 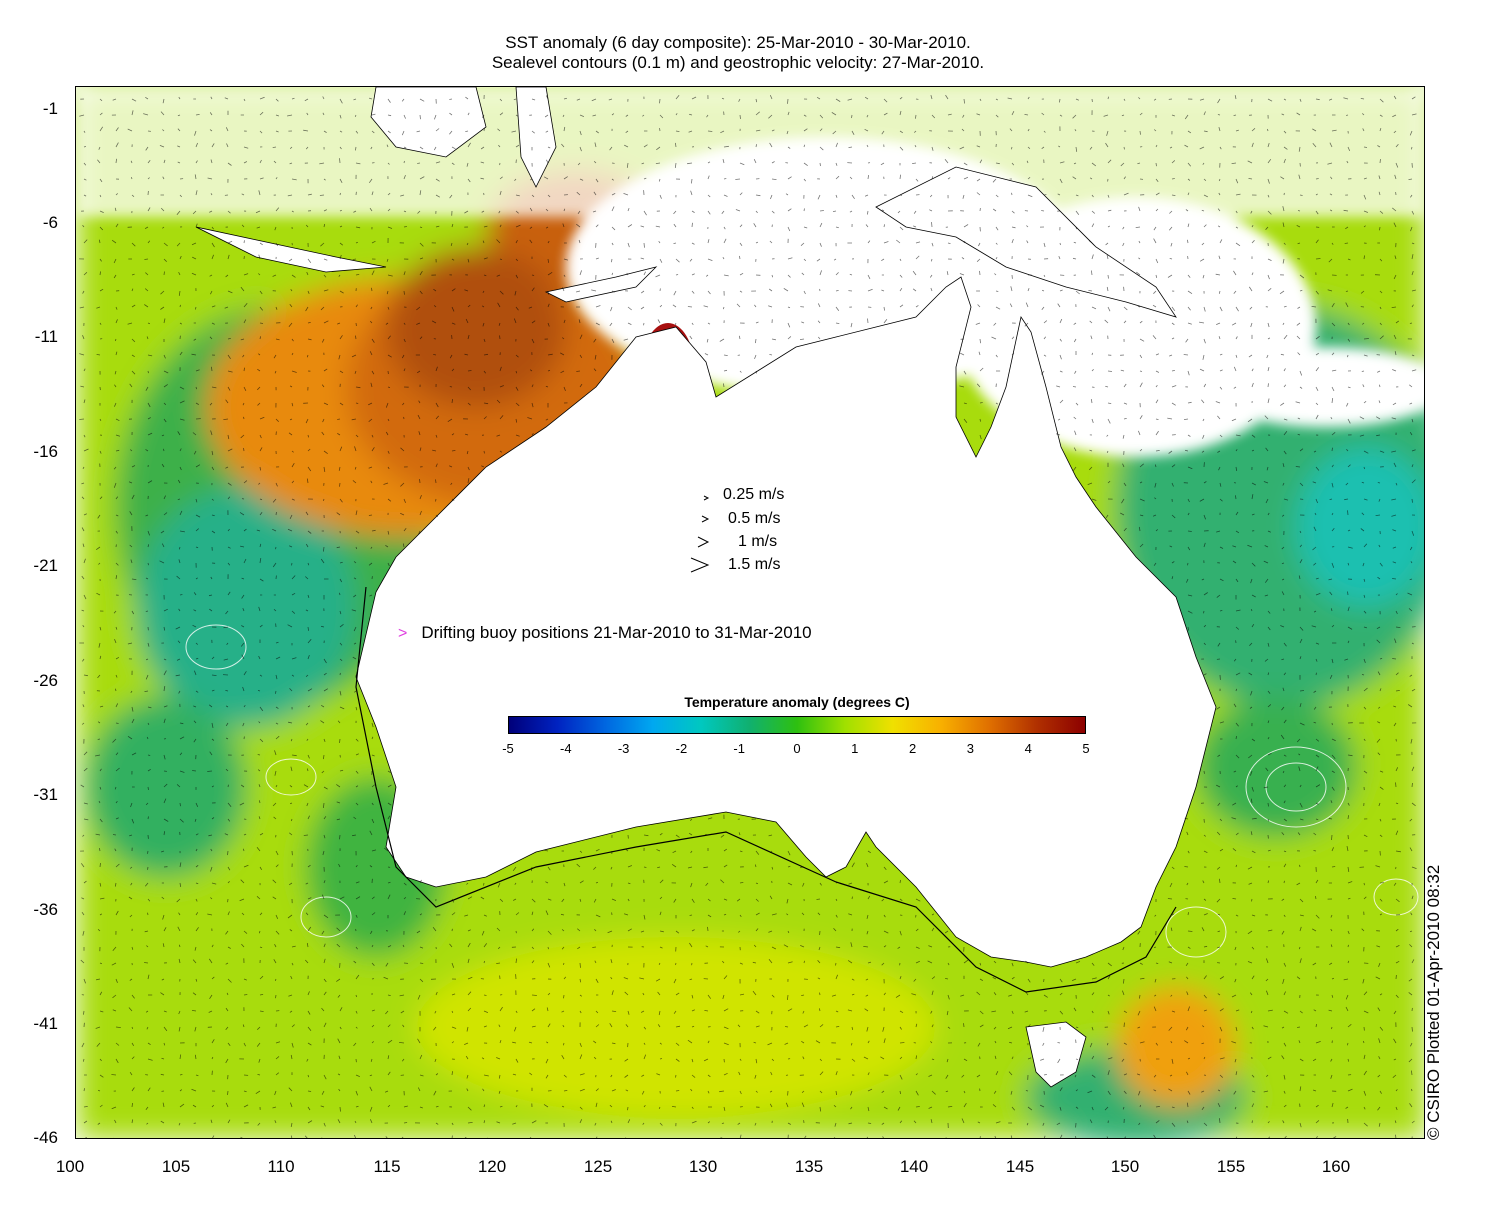 What do you see at coordinates (970, 748) in the screenshot?
I see `colorbar-tick-label: 3` at bounding box center [970, 748].